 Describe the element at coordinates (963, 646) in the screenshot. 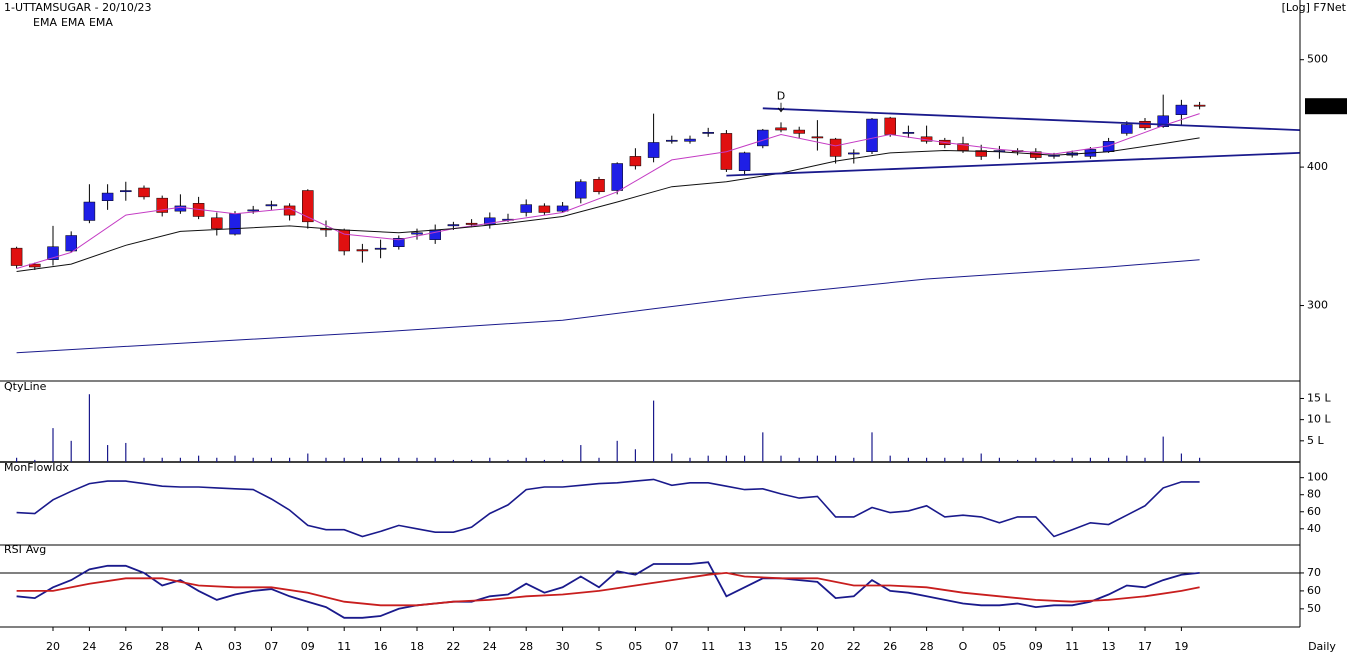

I see `x-tick-label: O` at that location.